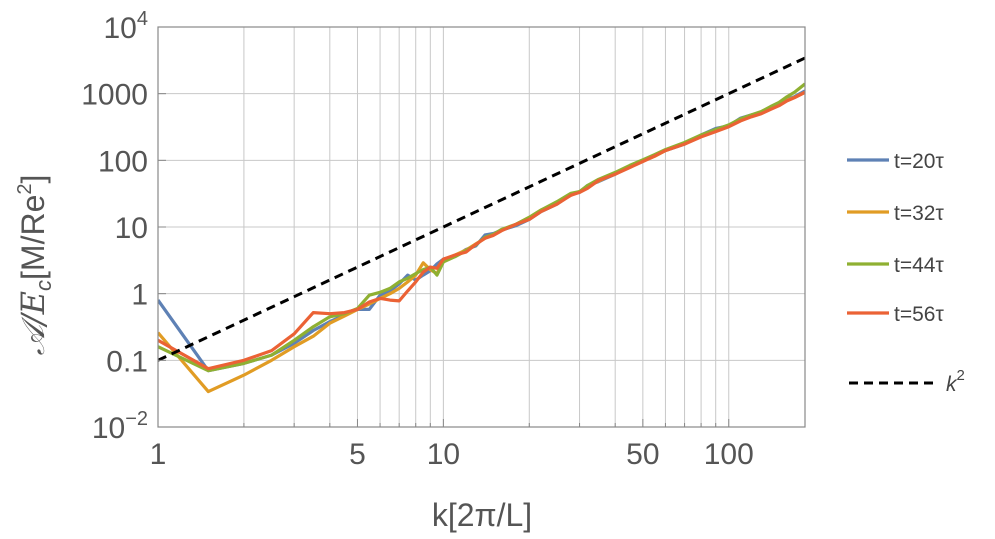 The height and width of the screenshot is (539, 995). What do you see at coordinates (955, 381) in the screenshot?
I see `legend-label-5: k2` at bounding box center [955, 381].